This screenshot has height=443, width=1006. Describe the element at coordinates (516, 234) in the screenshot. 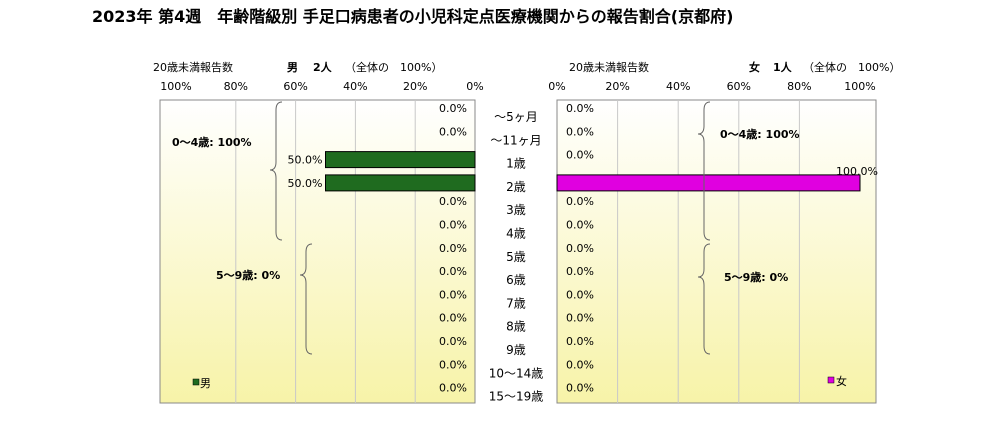

I see `category-label: 4歳` at that location.